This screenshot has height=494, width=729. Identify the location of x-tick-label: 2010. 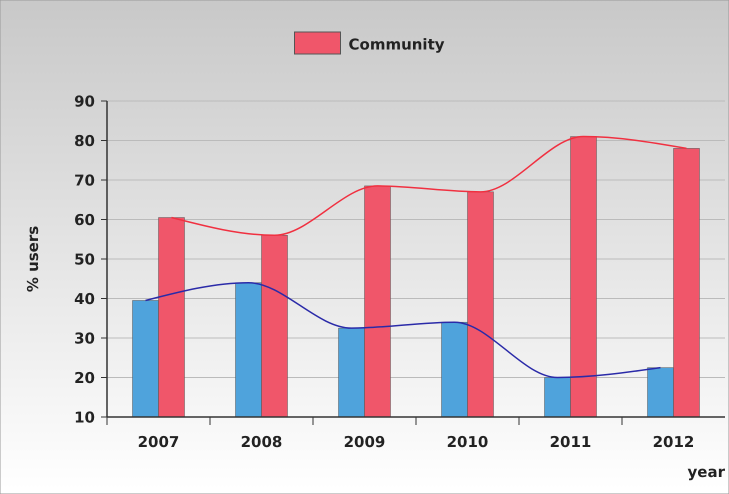
(467, 442).